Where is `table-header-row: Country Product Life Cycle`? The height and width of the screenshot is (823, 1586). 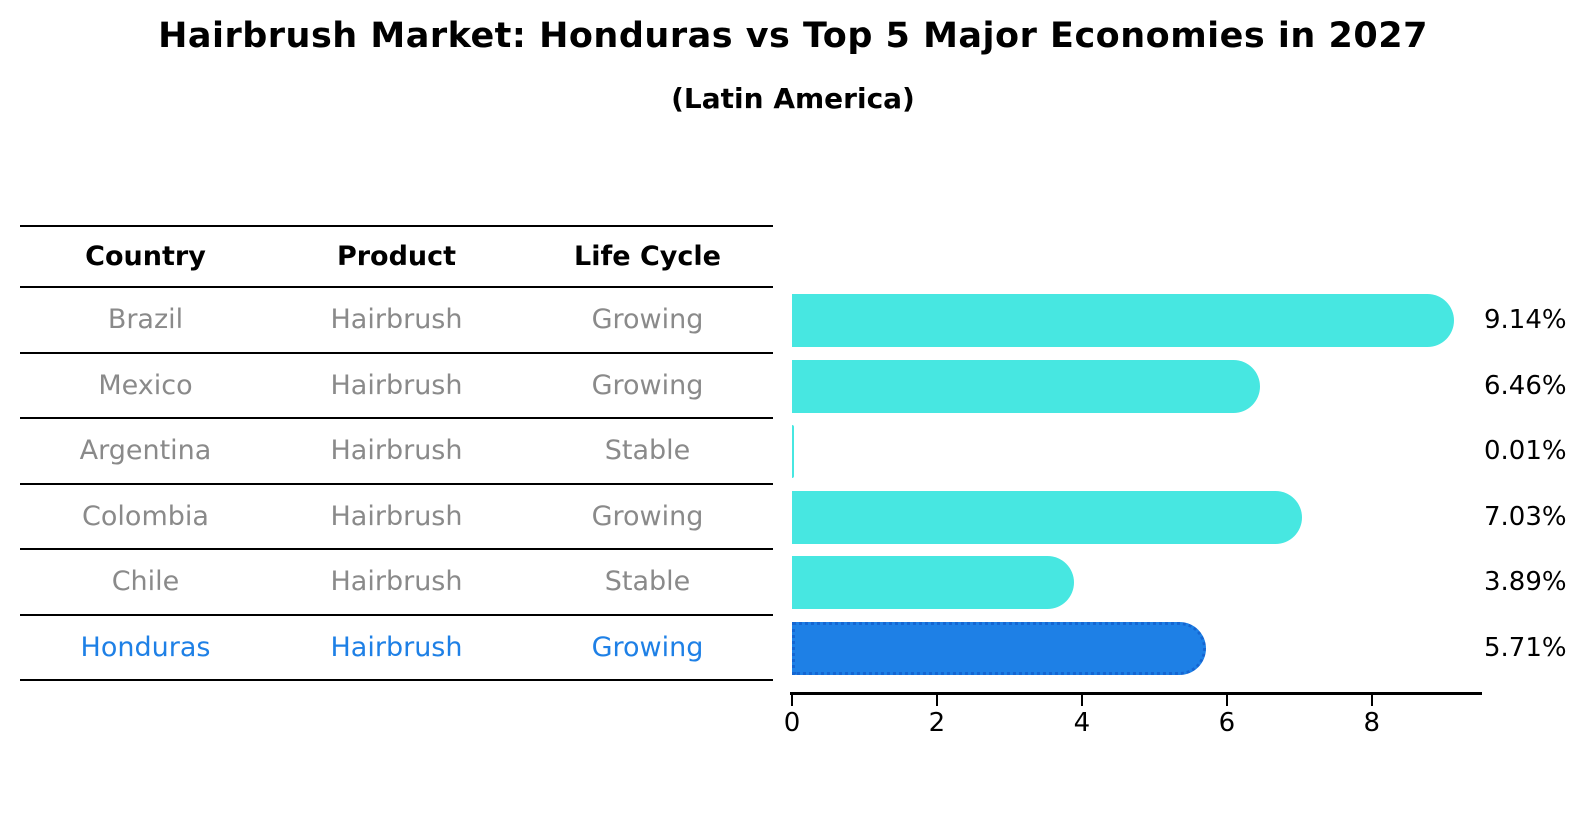 table-header-row: Country Product Life Cycle is located at coordinates (396, 256).